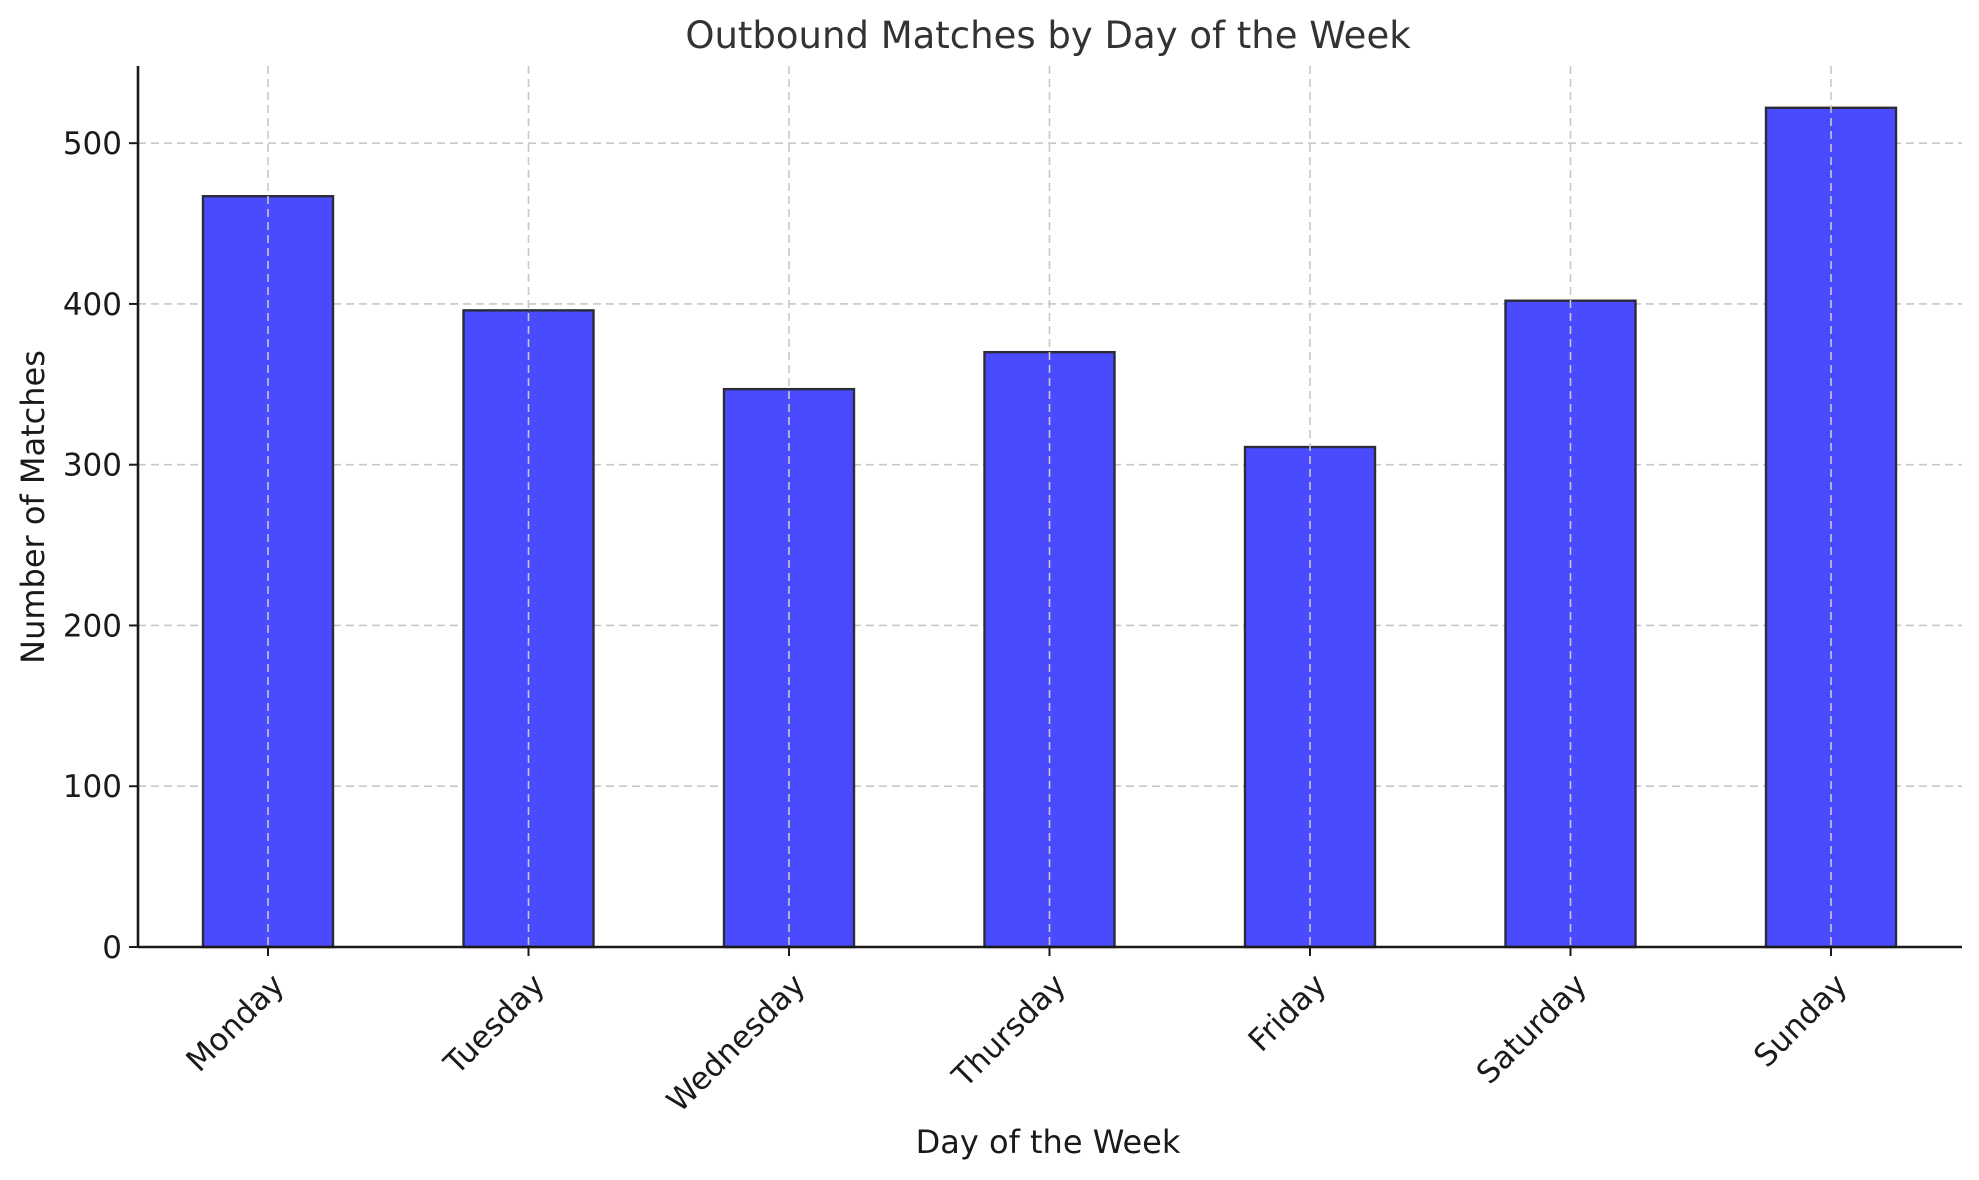  I want to click on y-tick-label: 100, so click(92, 787).